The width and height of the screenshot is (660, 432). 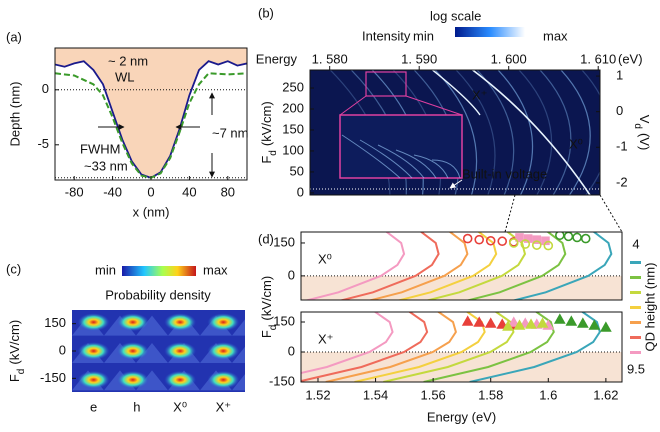 What do you see at coordinates (353, 105) in the screenshot?
I see `inset-connector` at bounding box center [353, 105].